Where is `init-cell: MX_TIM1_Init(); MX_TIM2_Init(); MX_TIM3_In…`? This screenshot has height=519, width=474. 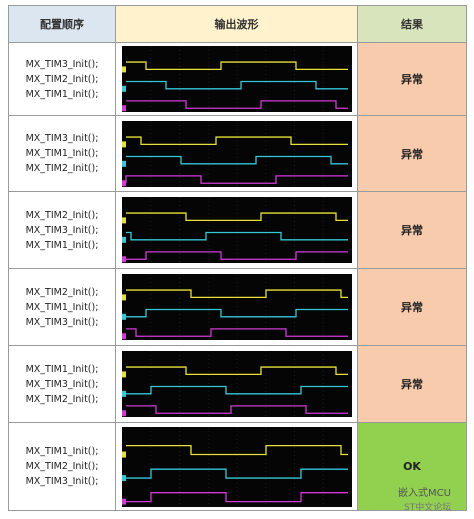
init-cell: MX_TIM1_Init(); MX_TIM2_Init(); MX_TIM3_In… is located at coordinates (62, 467).